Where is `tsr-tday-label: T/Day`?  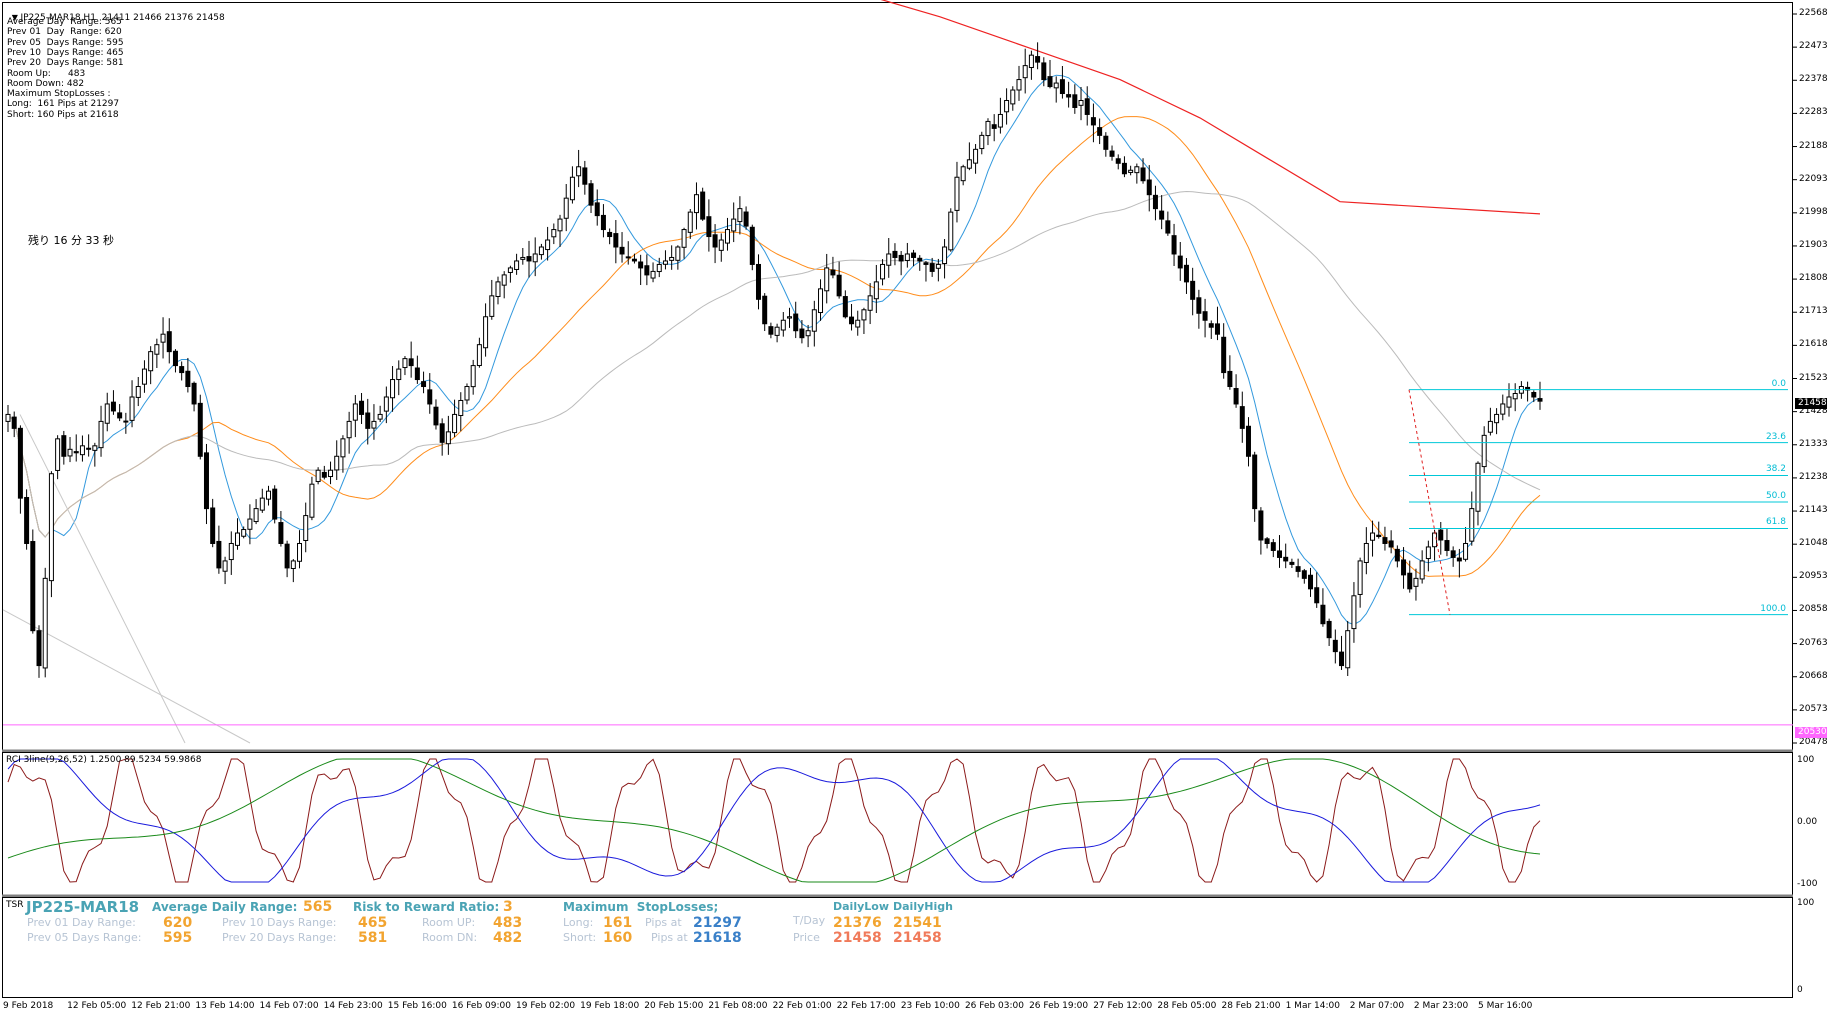
tsr-tday-label: T/Day is located at coordinates (809, 920).